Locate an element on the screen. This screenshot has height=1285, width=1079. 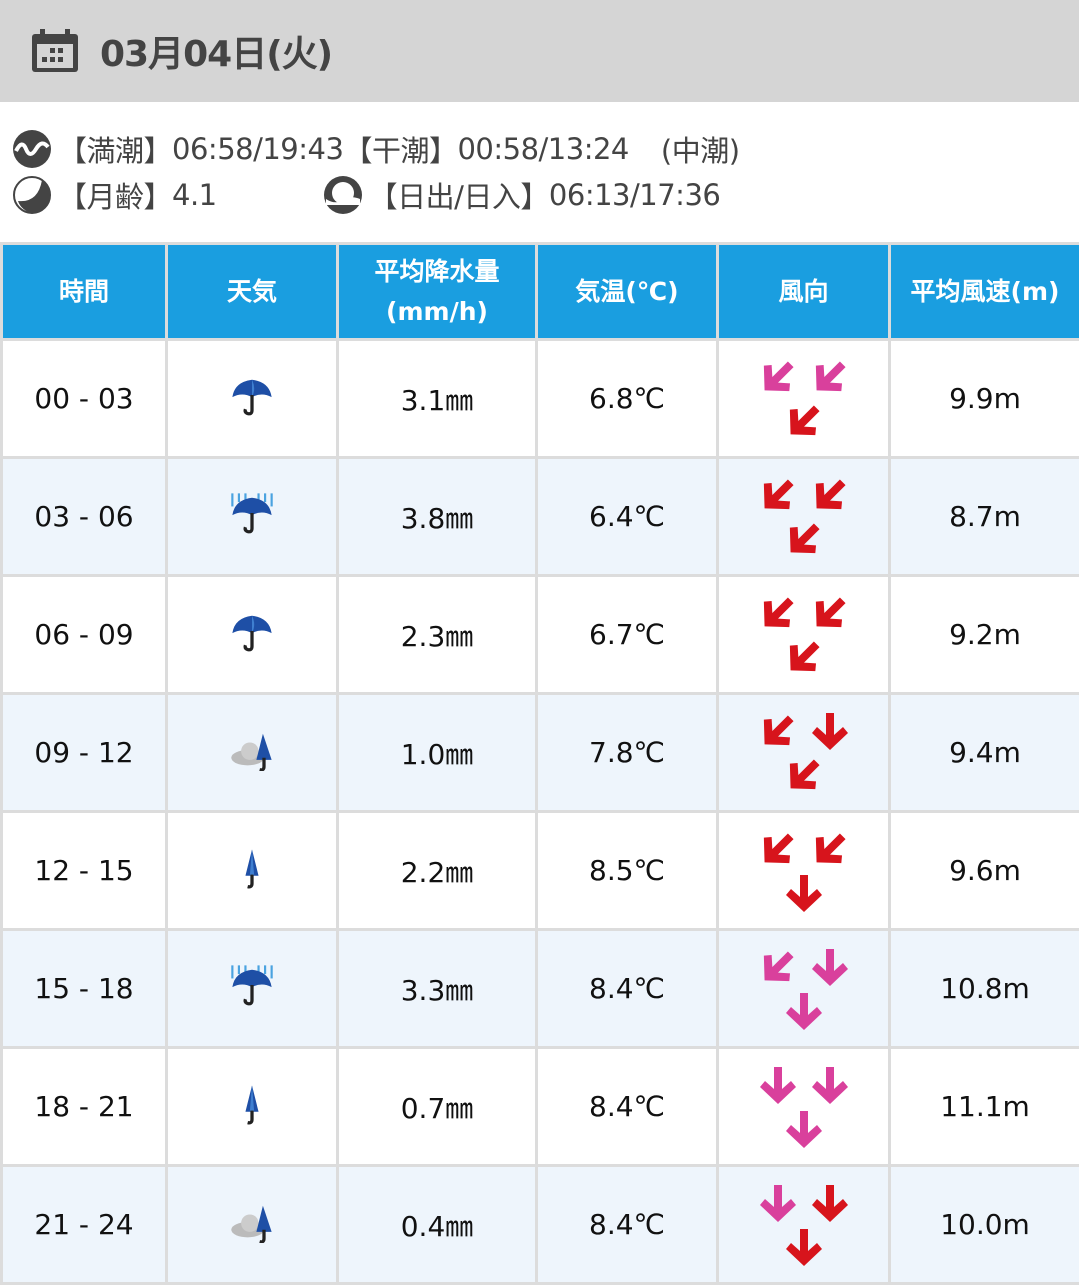
calendar-icon is located at coordinates (55, 51).